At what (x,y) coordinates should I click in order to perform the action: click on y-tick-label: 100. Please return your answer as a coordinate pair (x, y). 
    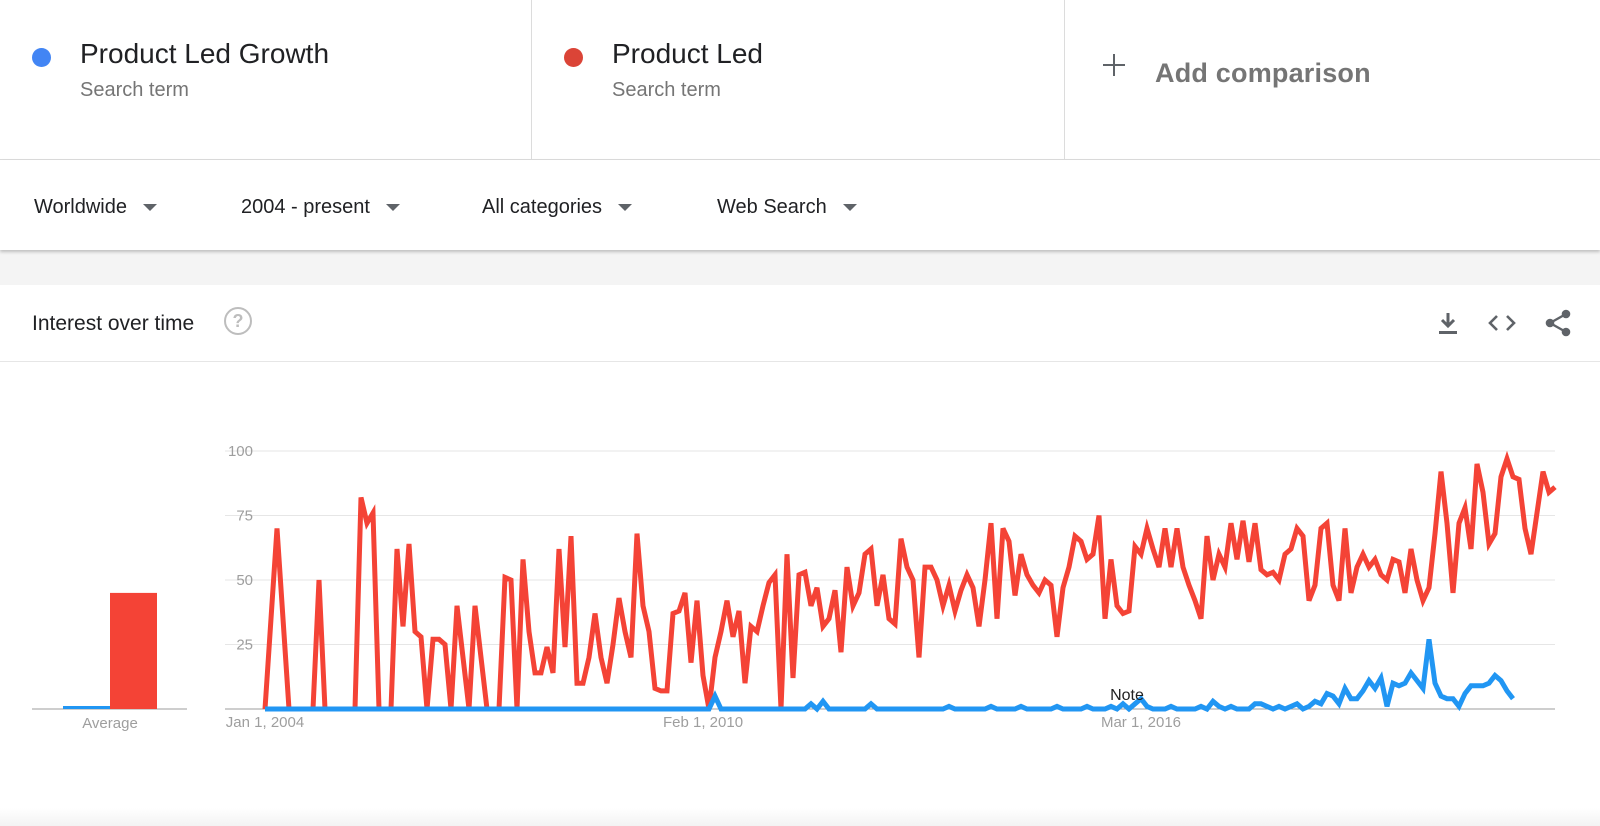
    Looking at the image, I should click on (240, 451).